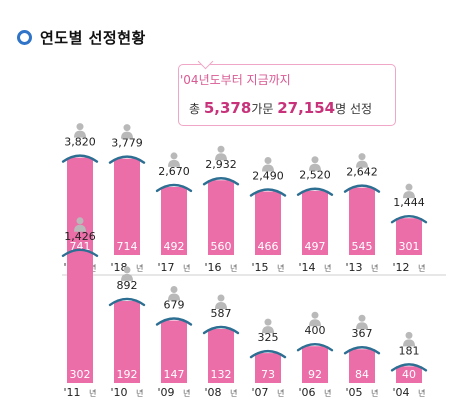  Describe the element at coordinates (80, 374) in the screenshot. I see `households-label: 302` at that location.